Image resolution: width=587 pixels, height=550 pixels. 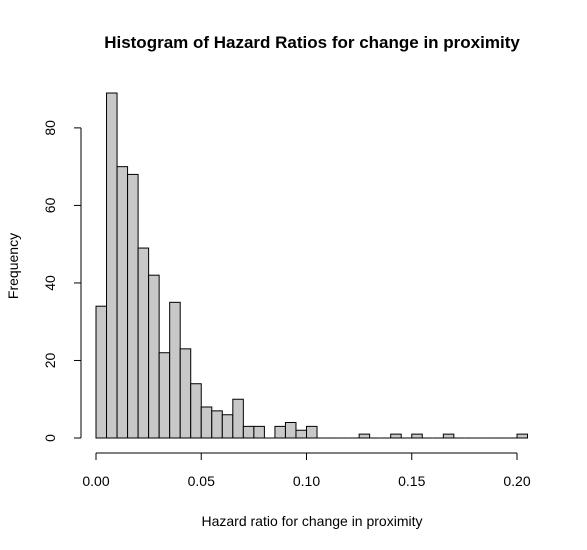 I want to click on x-axis: 0.00 0.05 0.10 0.15 0.20, so click(x=306, y=470).